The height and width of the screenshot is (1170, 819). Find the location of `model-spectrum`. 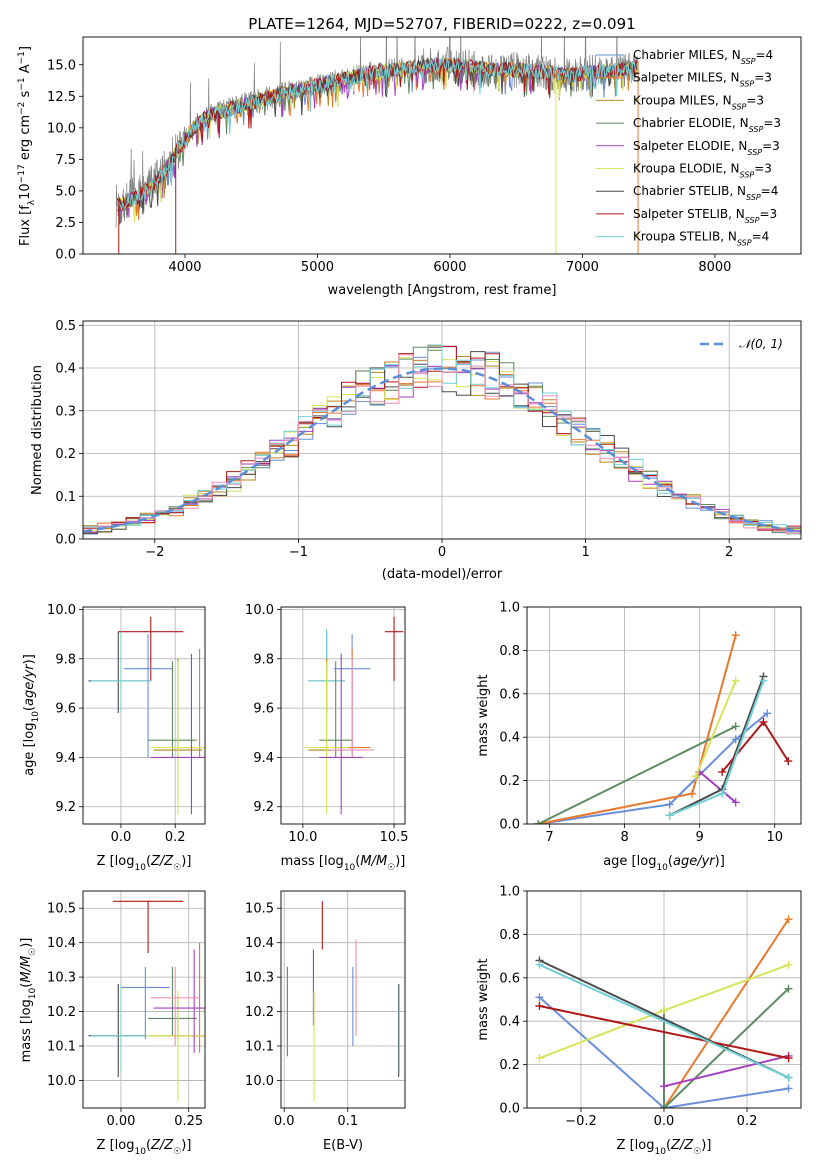

model-spectrum is located at coordinates (377, 136).